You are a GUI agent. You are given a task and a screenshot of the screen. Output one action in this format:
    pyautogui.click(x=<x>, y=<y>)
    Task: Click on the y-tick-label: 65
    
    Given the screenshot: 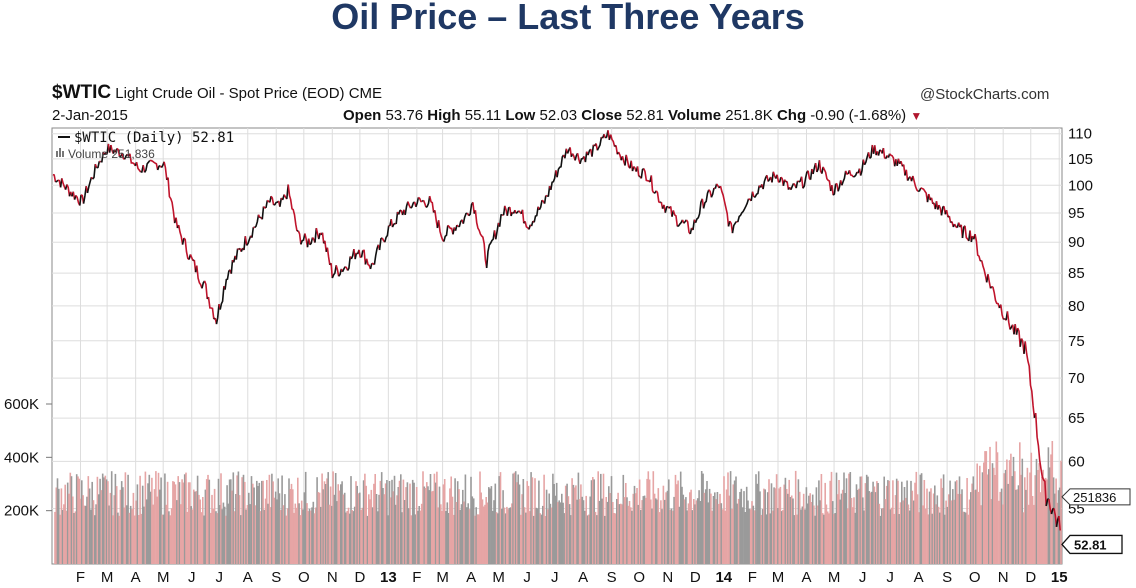 What is the action you would take?
    pyautogui.click(x=1076, y=418)
    